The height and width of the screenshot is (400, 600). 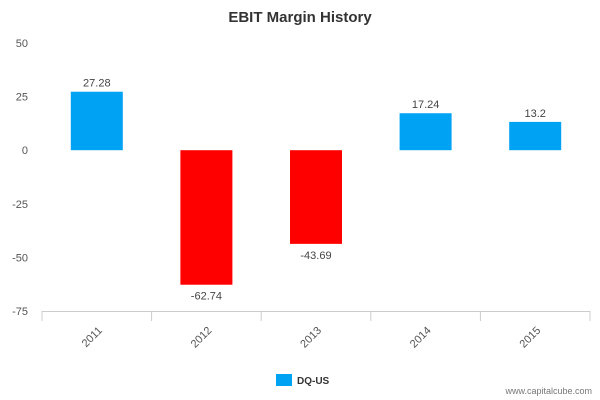 What do you see at coordinates (92, 337) in the screenshot?
I see `x-tick-label: 2011` at bounding box center [92, 337].